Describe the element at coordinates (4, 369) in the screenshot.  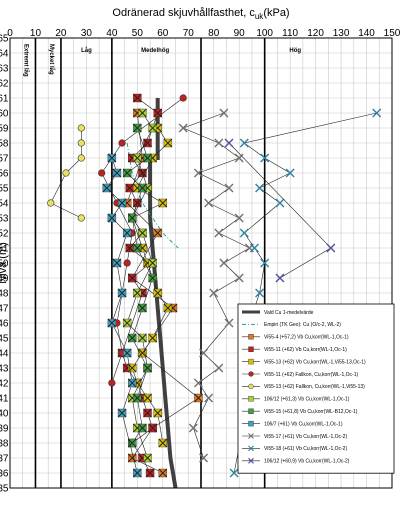
I see `y-tick-label: 43` at that location.